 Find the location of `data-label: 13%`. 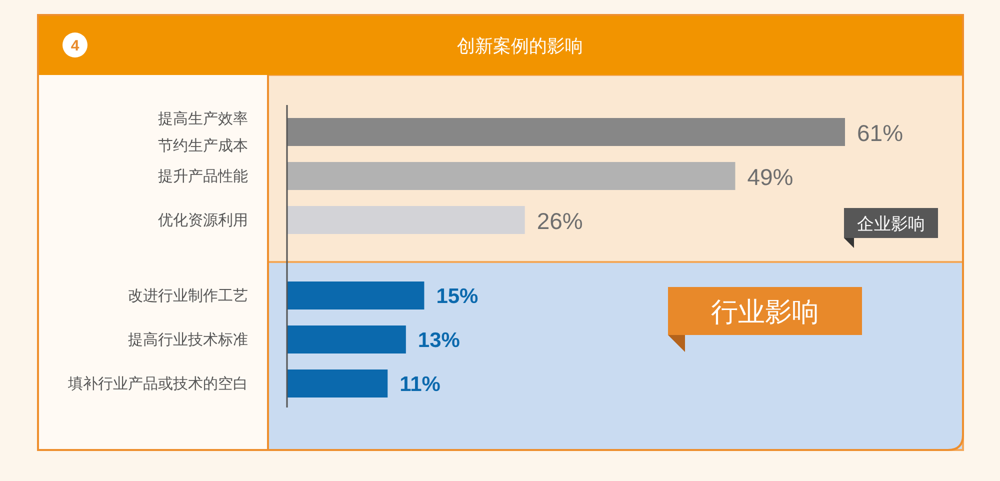

data-label: 13% is located at coordinates (439, 340).